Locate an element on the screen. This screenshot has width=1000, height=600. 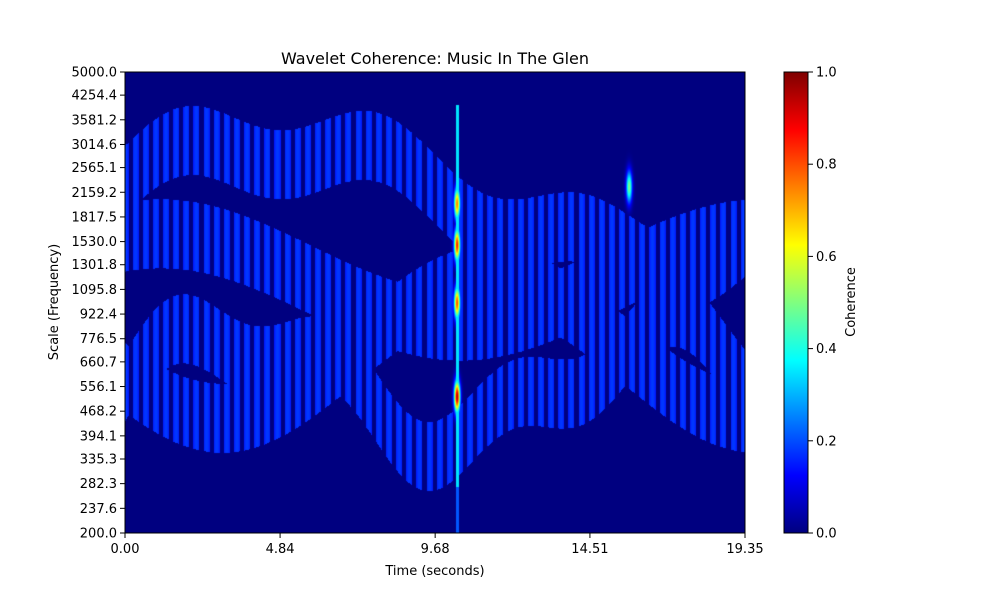
y-tick-label: 660.7 is located at coordinates (98, 362).